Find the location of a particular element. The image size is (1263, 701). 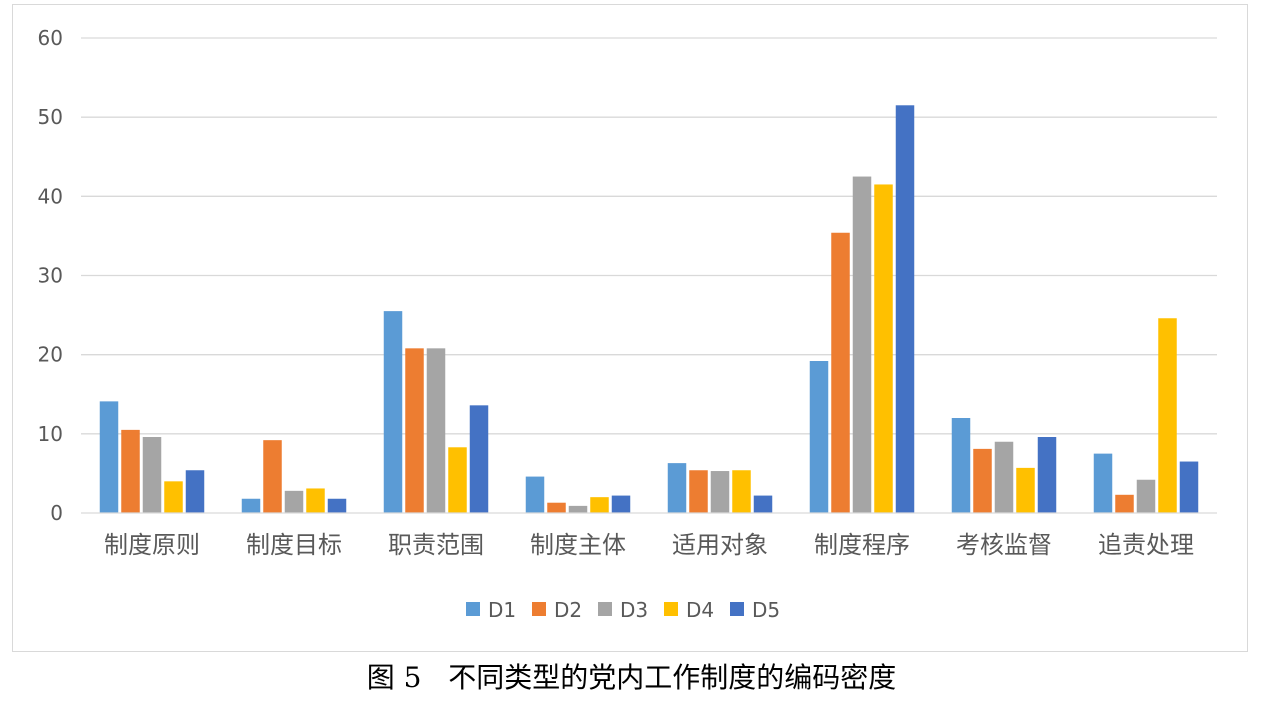

y-tick-label: 0 is located at coordinates (56, 513).